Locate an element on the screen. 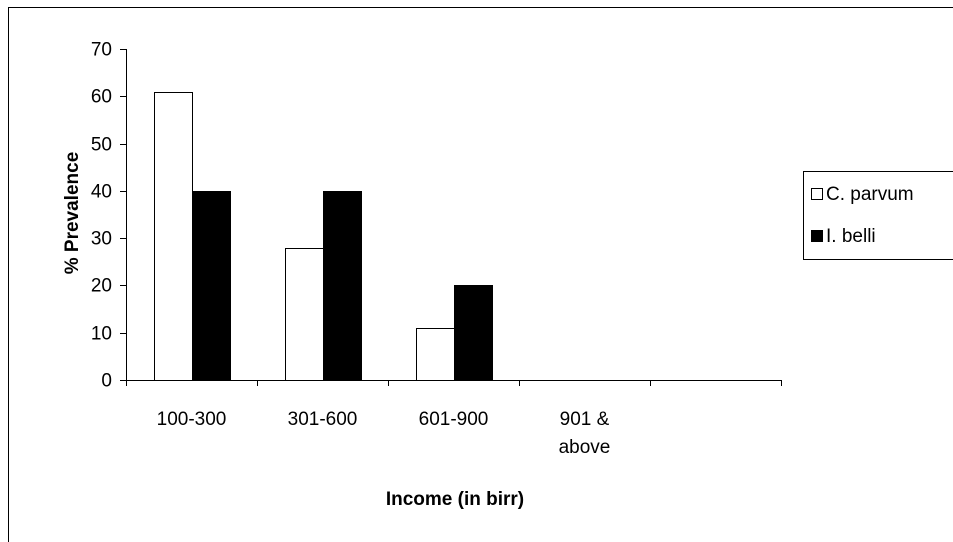 The height and width of the screenshot is (542, 953). x-axis-label: Income (in birr) is located at coordinates (455, 499).